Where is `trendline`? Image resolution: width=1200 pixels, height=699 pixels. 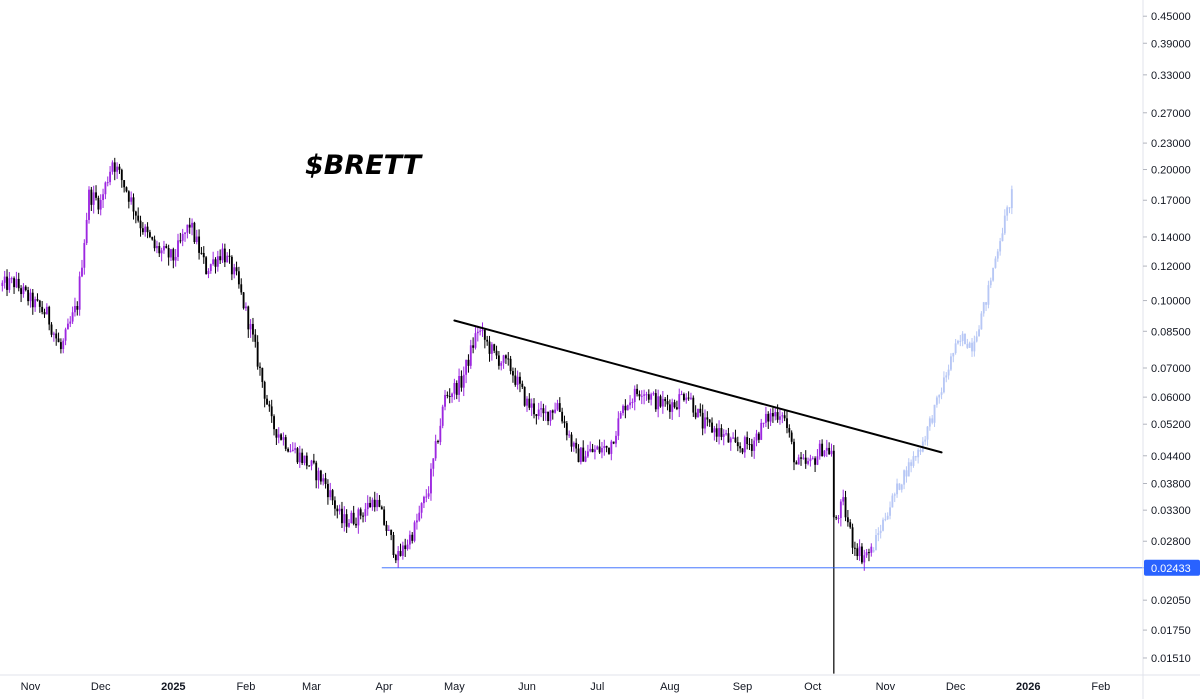 trendline is located at coordinates (698, 386).